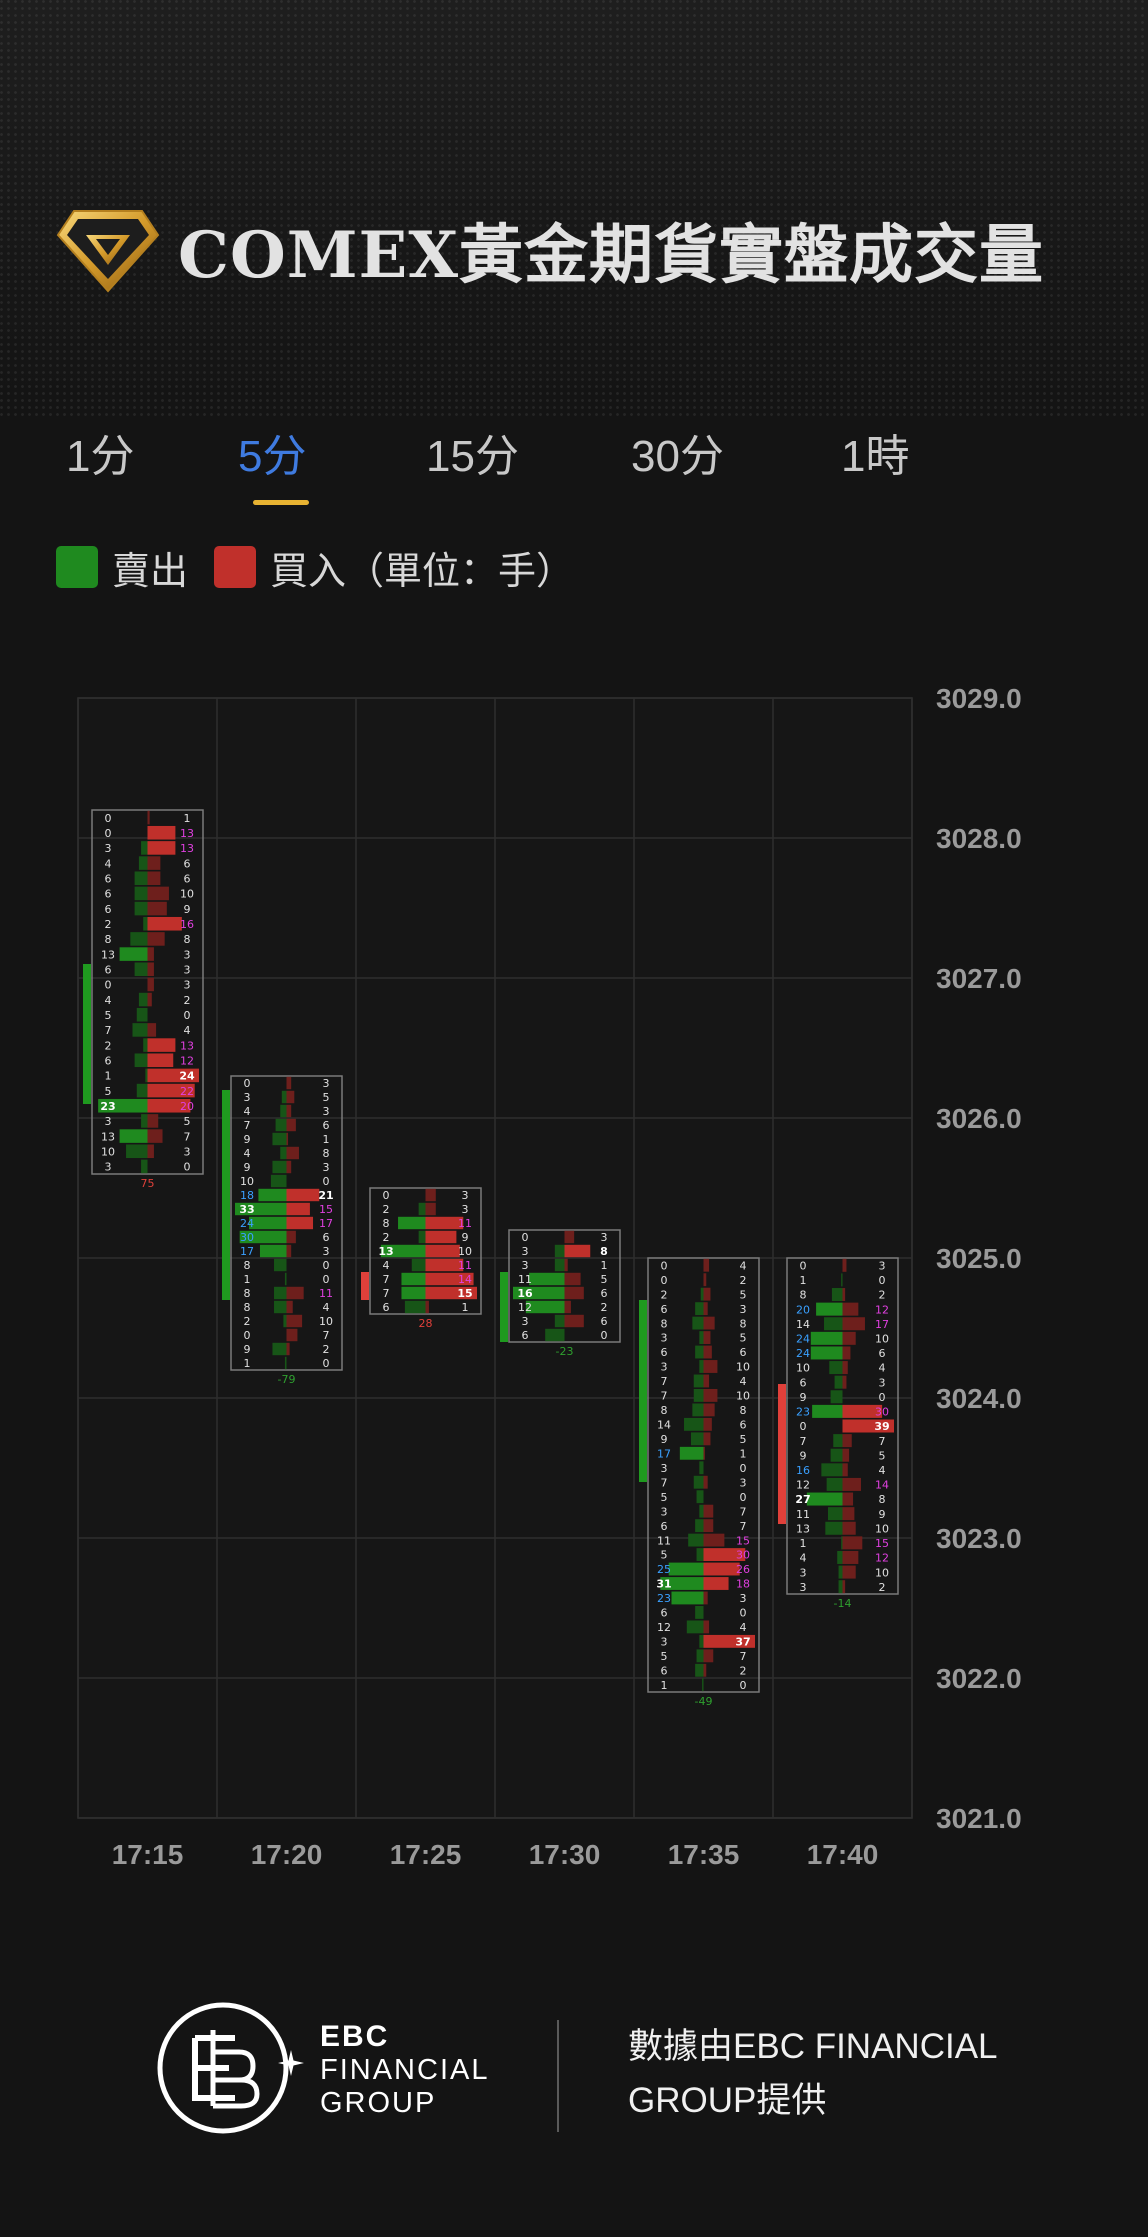  Describe the element at coordinates (604, 1251) in the screenshot. I see `buy-volume-label: 8` at that location.